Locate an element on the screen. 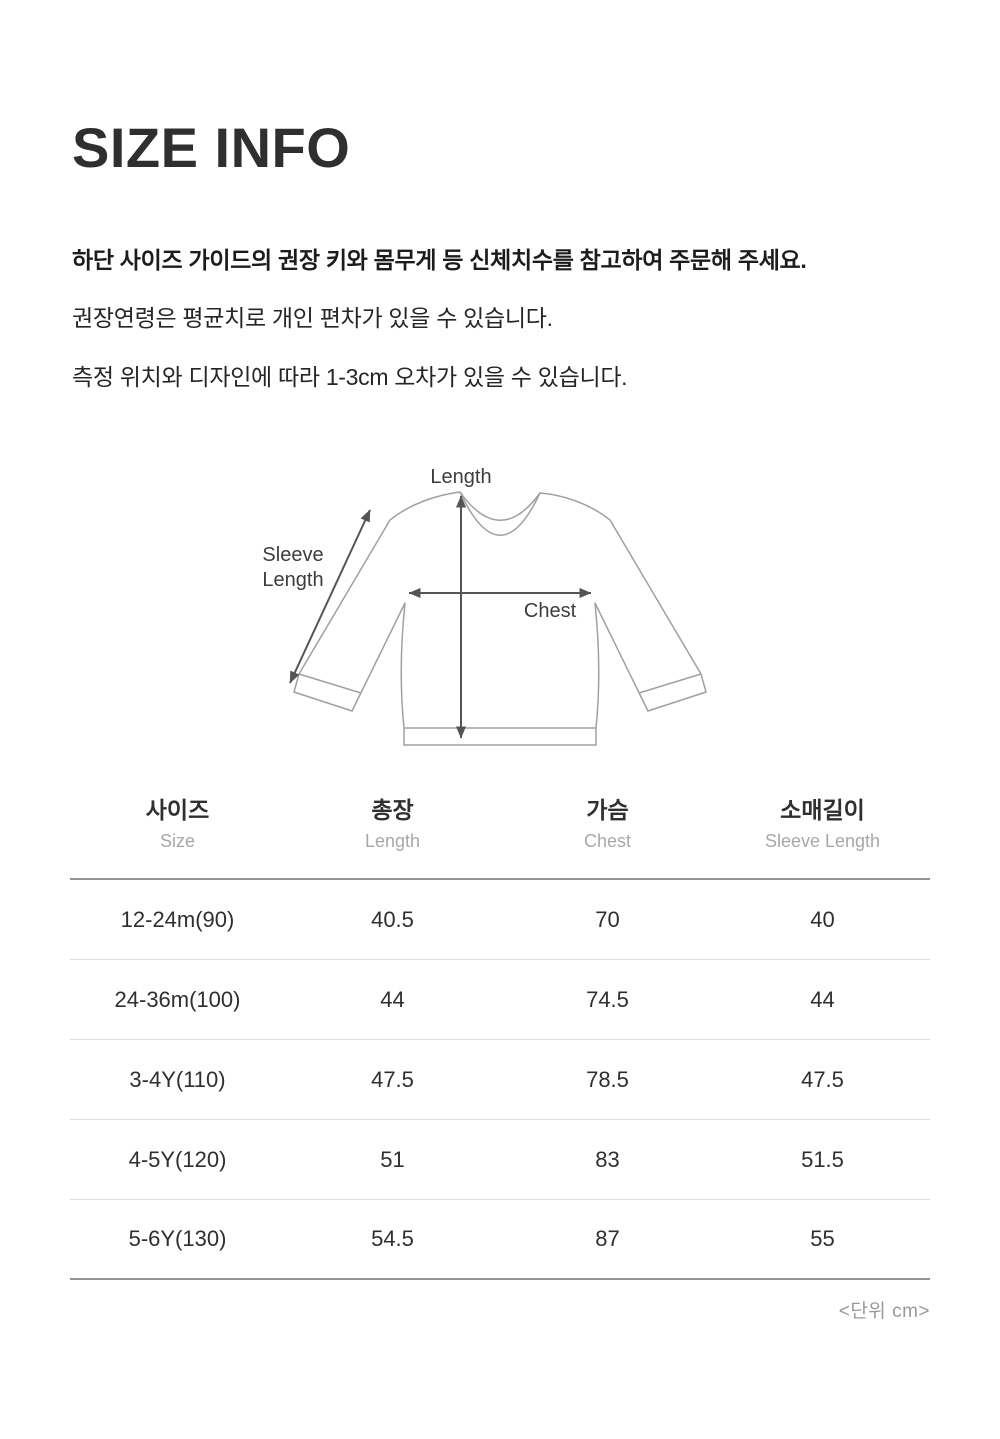 The height and width of the screenshot is (1439, 1000). diagram-label-sleeve-line2: Length is located at coordinates (292, 580).